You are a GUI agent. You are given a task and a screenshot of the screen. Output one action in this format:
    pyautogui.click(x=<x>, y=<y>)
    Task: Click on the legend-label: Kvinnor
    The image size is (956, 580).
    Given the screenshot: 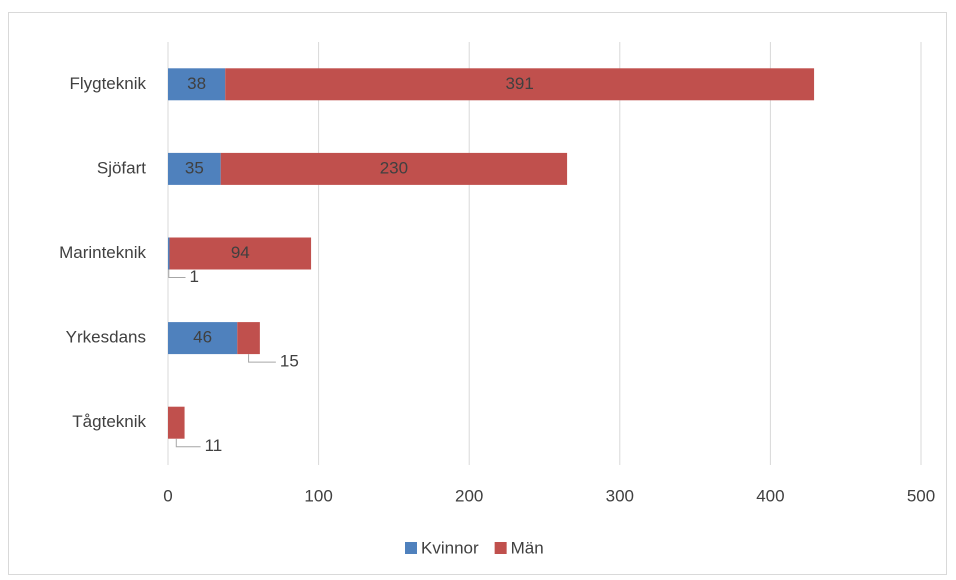 What is the action you would take?
    pyautogui.click(x=450, y=547)
    